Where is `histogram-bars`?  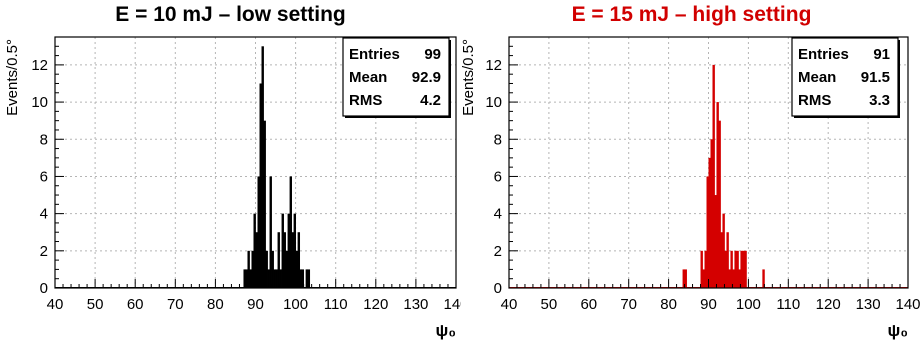
histogram-bars is located at coordinates (277, 167).